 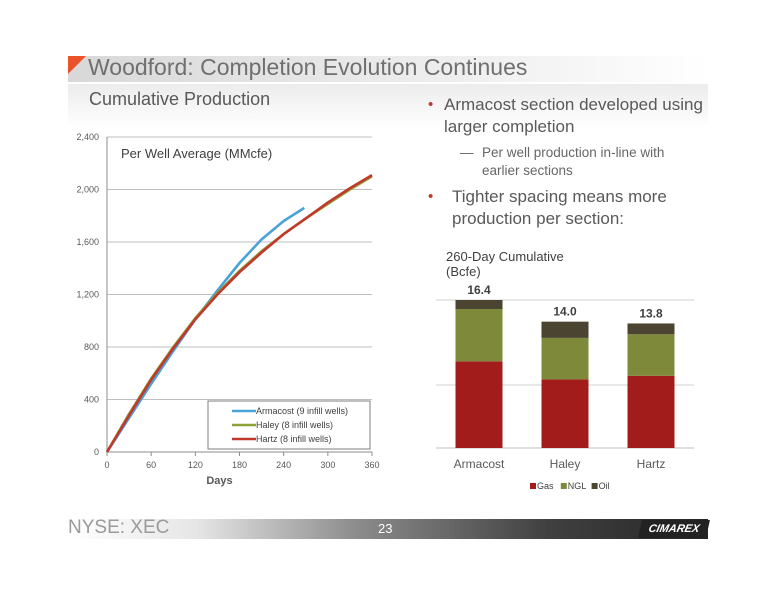 I want to click on x-tick-label: 0, so click(x=106, y=465).